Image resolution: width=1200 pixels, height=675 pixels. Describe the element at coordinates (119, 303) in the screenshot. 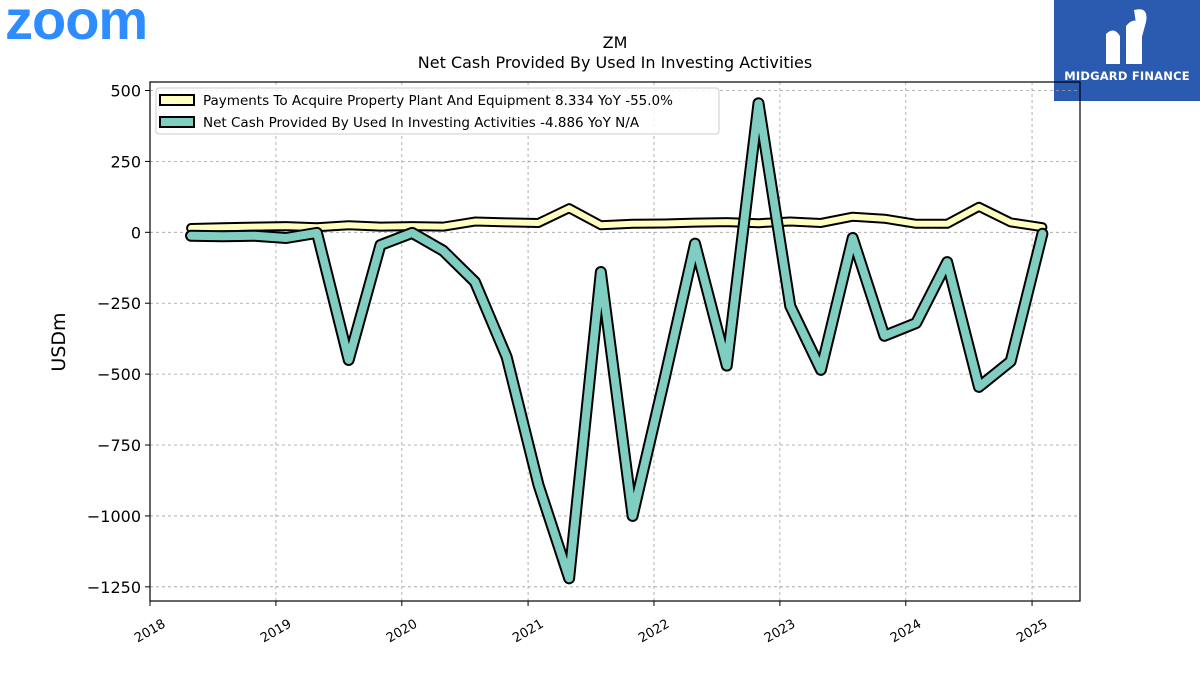

I see `y-tick-label: −250` at that location.